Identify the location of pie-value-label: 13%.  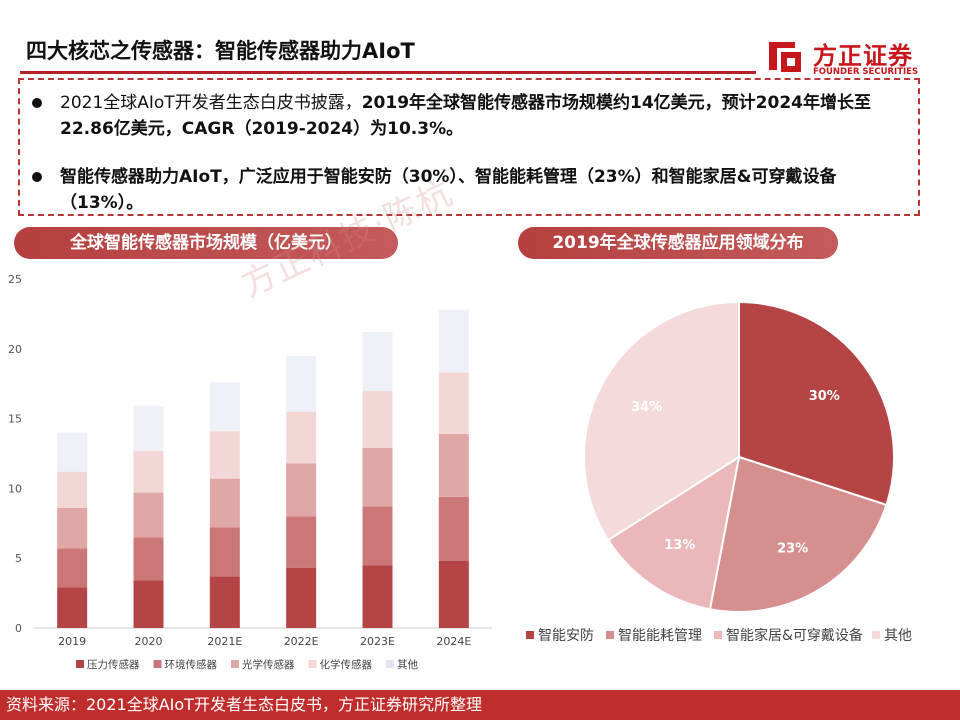
(679, 545).